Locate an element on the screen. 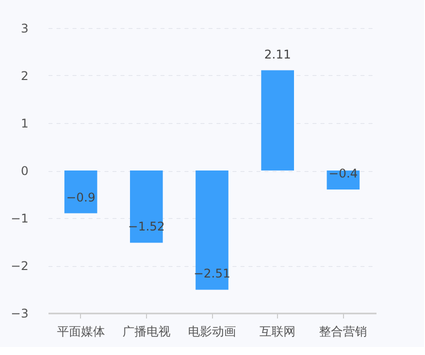 The image size is (425, 355). data-label: −0.4 is located at coordinates (343, 173).